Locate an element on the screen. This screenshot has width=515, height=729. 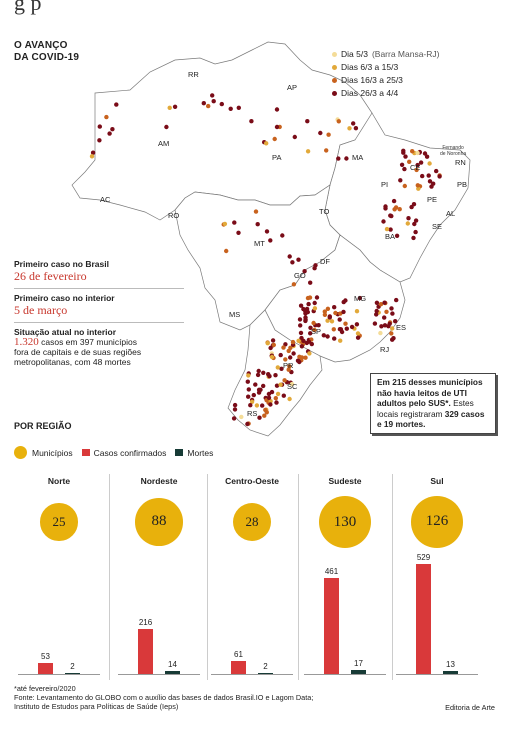
region-separator is located at coordinates (109, 577).